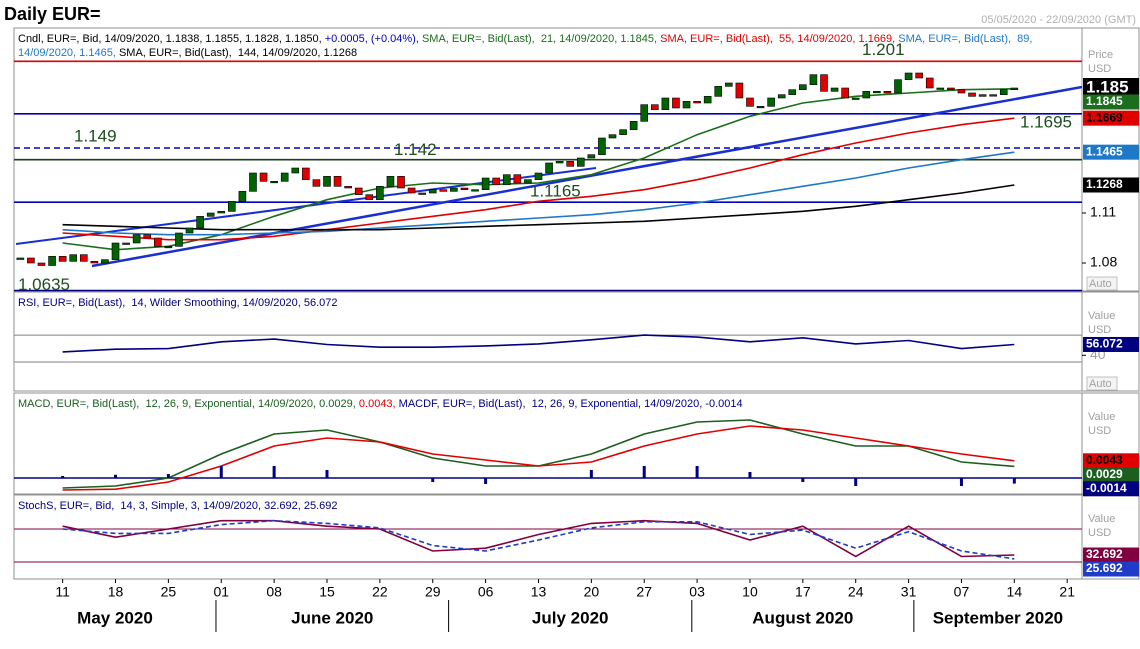 The width and height of the screenshot is (1140, 649). What do you see at coordinates (1103, 262) in the screenshot?
I see `y-tick-label: 1.08` at bounding box center [1103, 262].